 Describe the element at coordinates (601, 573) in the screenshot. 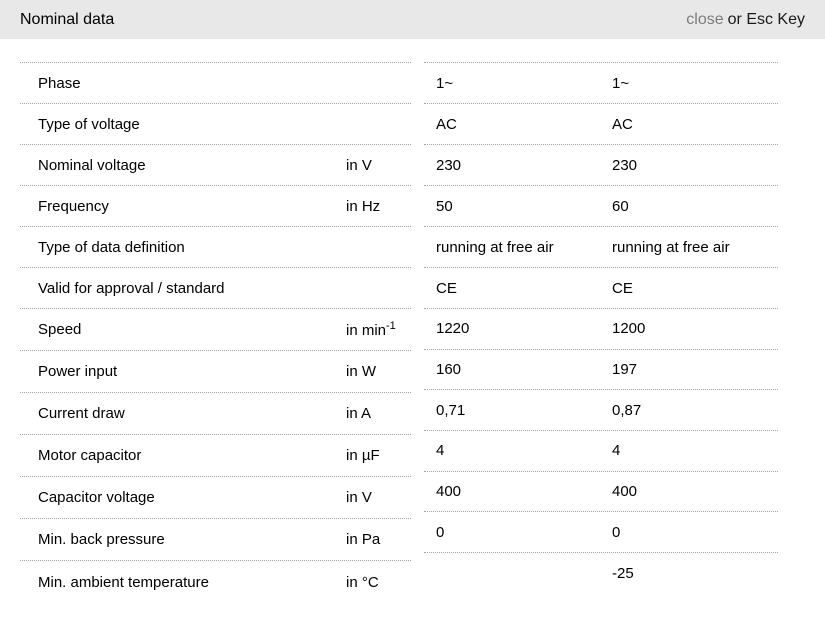

I see `table-row-values-min-ambient-temperature: -25` at that location.